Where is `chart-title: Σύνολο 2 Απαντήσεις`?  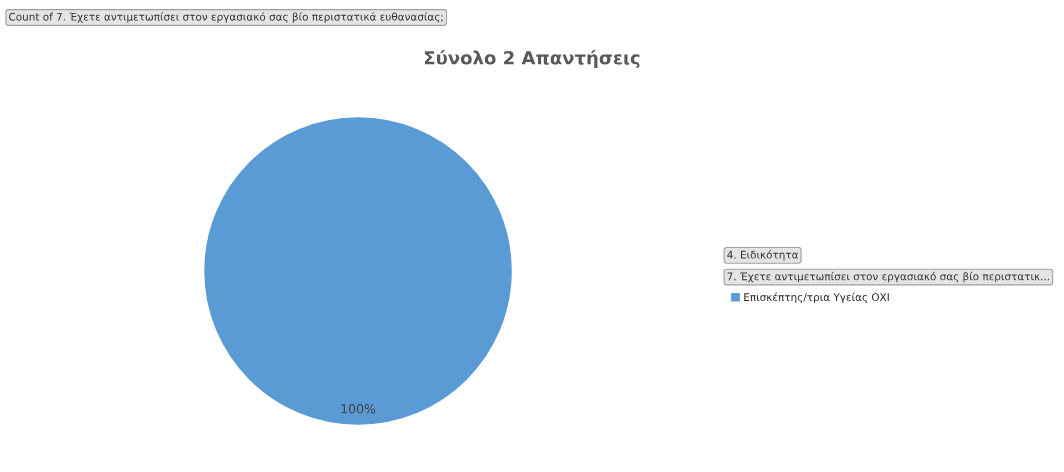 chart-title: Σύνολο 2 Απαντήσεις is located at coordinates (532, 59).